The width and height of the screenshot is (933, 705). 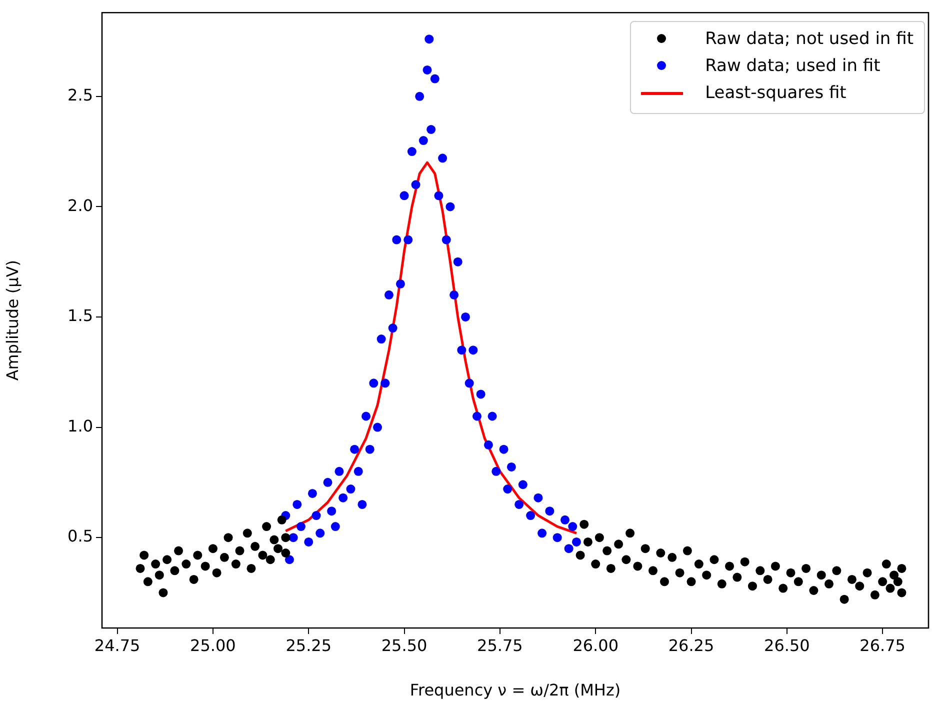 What do you see at coordinates (595, 645) in the screenshot?
I see `x-tick-label: 26.00` at bounding box center [595, 645].